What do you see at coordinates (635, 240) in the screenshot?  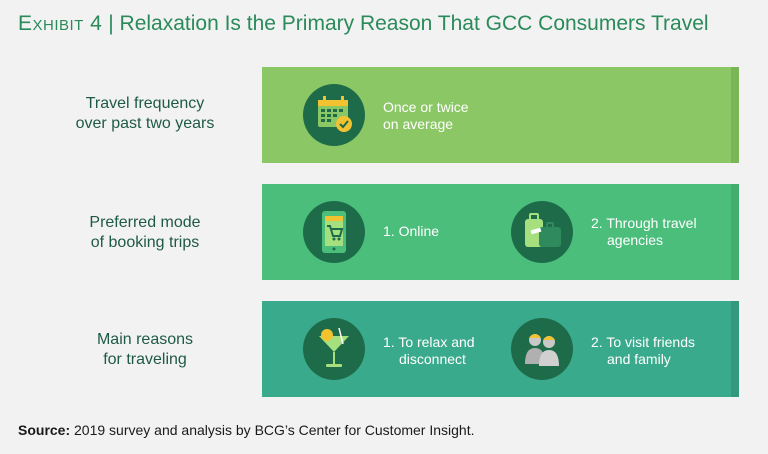 I see `item-line: agencies` at bounding box center [635, 240].